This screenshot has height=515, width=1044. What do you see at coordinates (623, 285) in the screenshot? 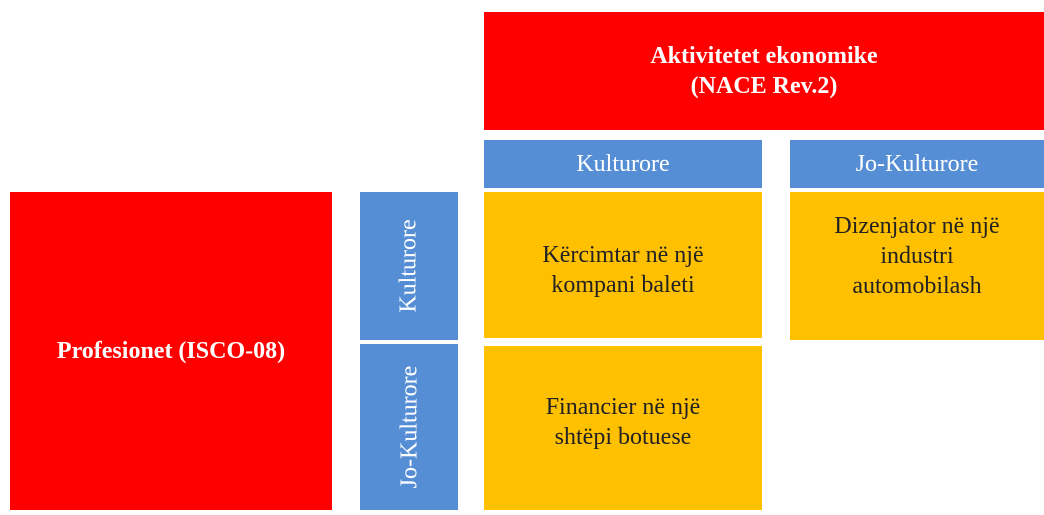
I see `cell-line: kompani baleti` at bounding box center [623, 285].